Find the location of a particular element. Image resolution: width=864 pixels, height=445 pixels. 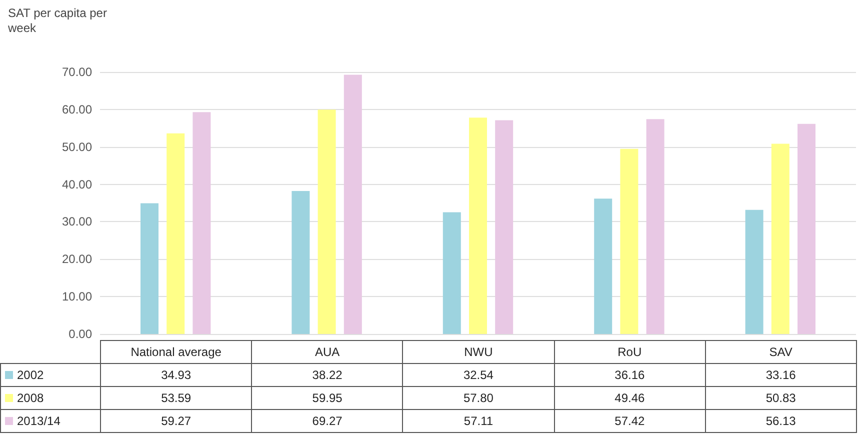

legend-label: 2008 is located at coordinates (50, 398).